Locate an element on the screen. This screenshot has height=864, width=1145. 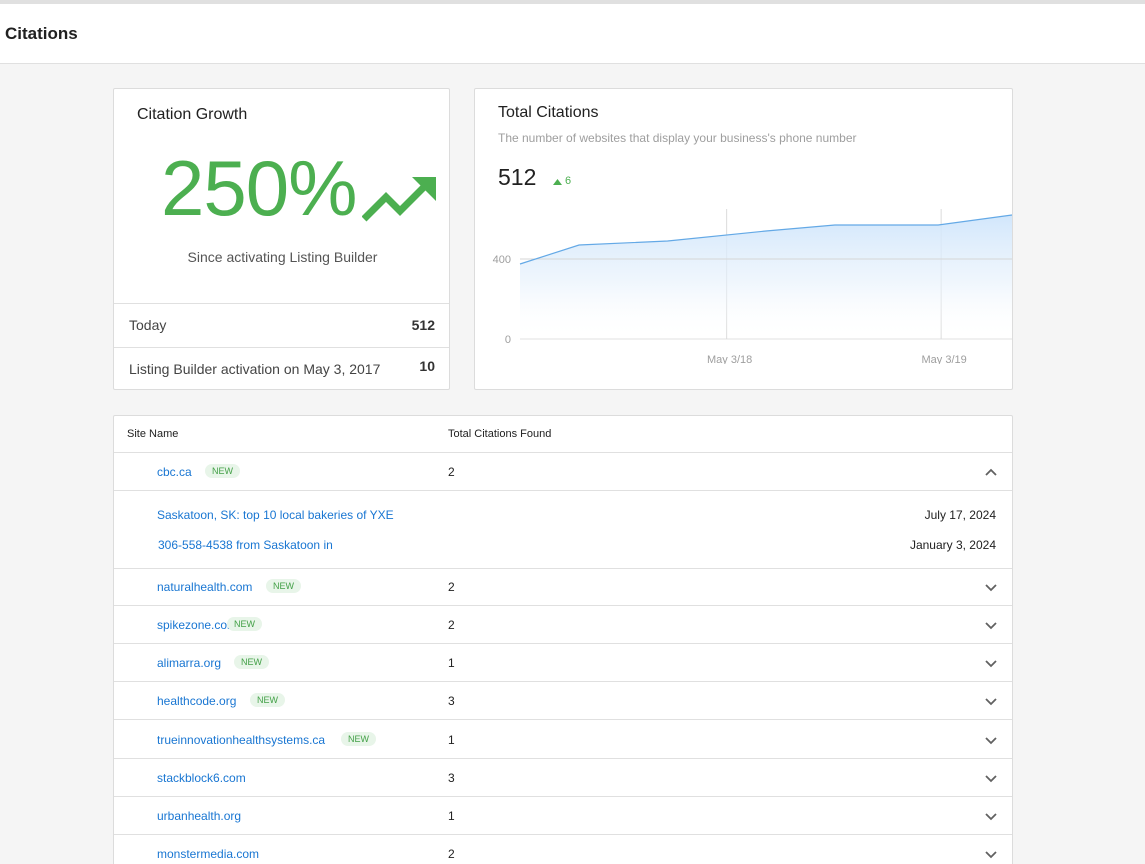
site-name-link: monstermedia.com is located at coordinates (208, 854).